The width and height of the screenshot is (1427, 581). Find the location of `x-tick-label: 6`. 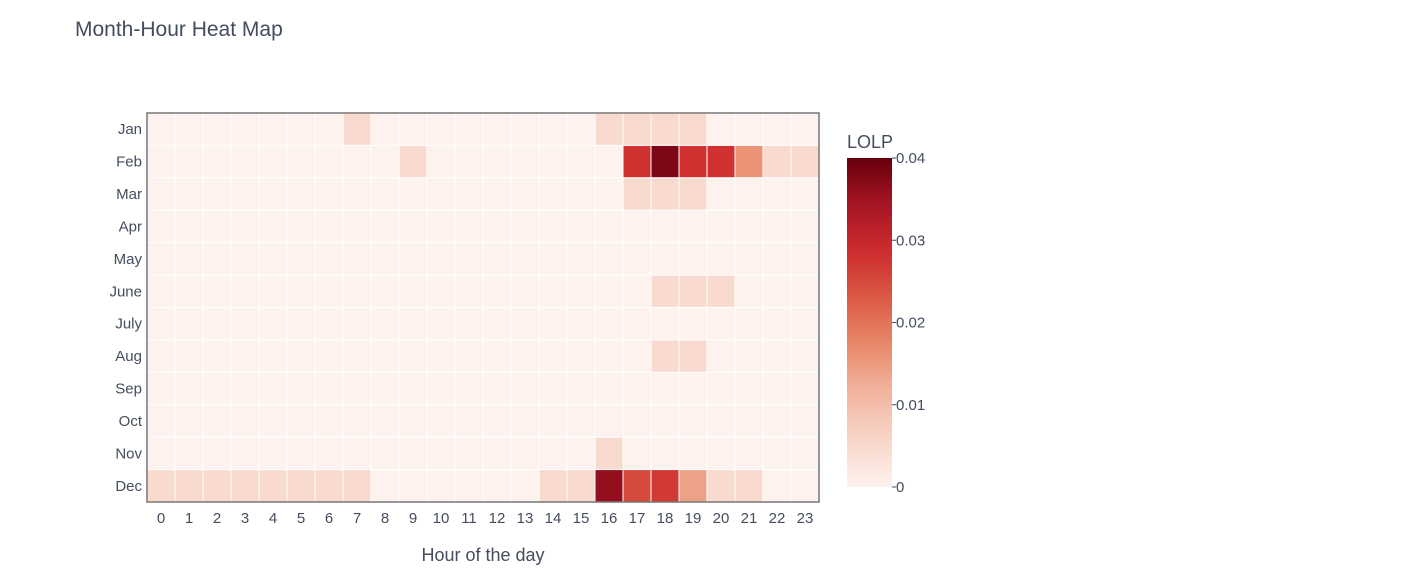

x-tick-label: 6 is located at coordinates (329, 518).